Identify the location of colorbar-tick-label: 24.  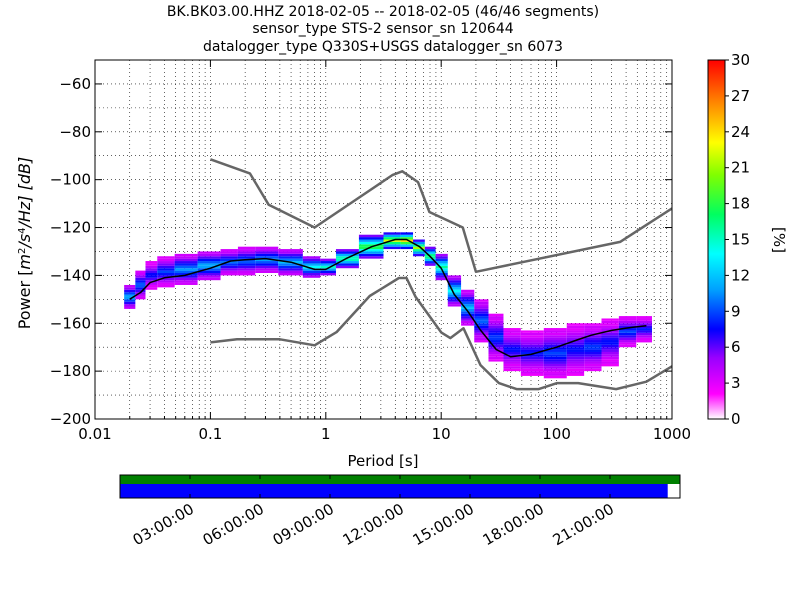
(740, 132).